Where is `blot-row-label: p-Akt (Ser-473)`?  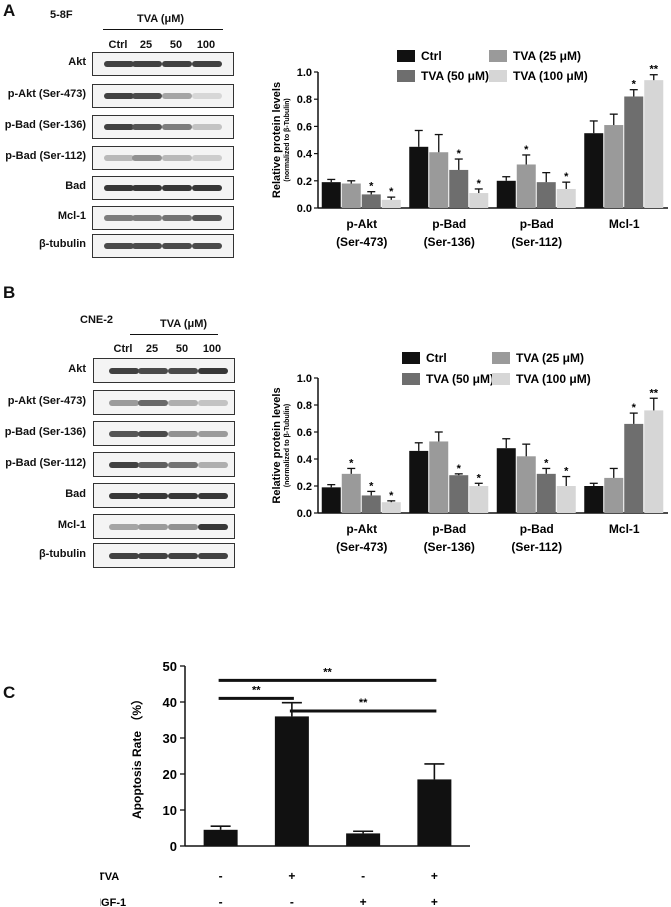
blot-row-label: p-Akt (Ser-473) is located at coordinates (46, 94).